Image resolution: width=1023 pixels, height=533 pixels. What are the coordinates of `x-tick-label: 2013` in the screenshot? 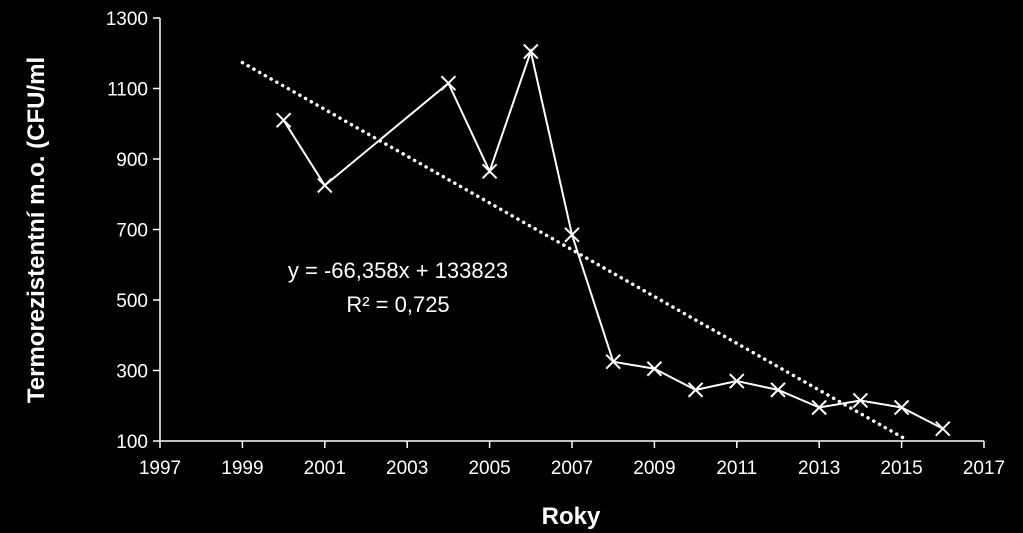 It's located at (819, 468).